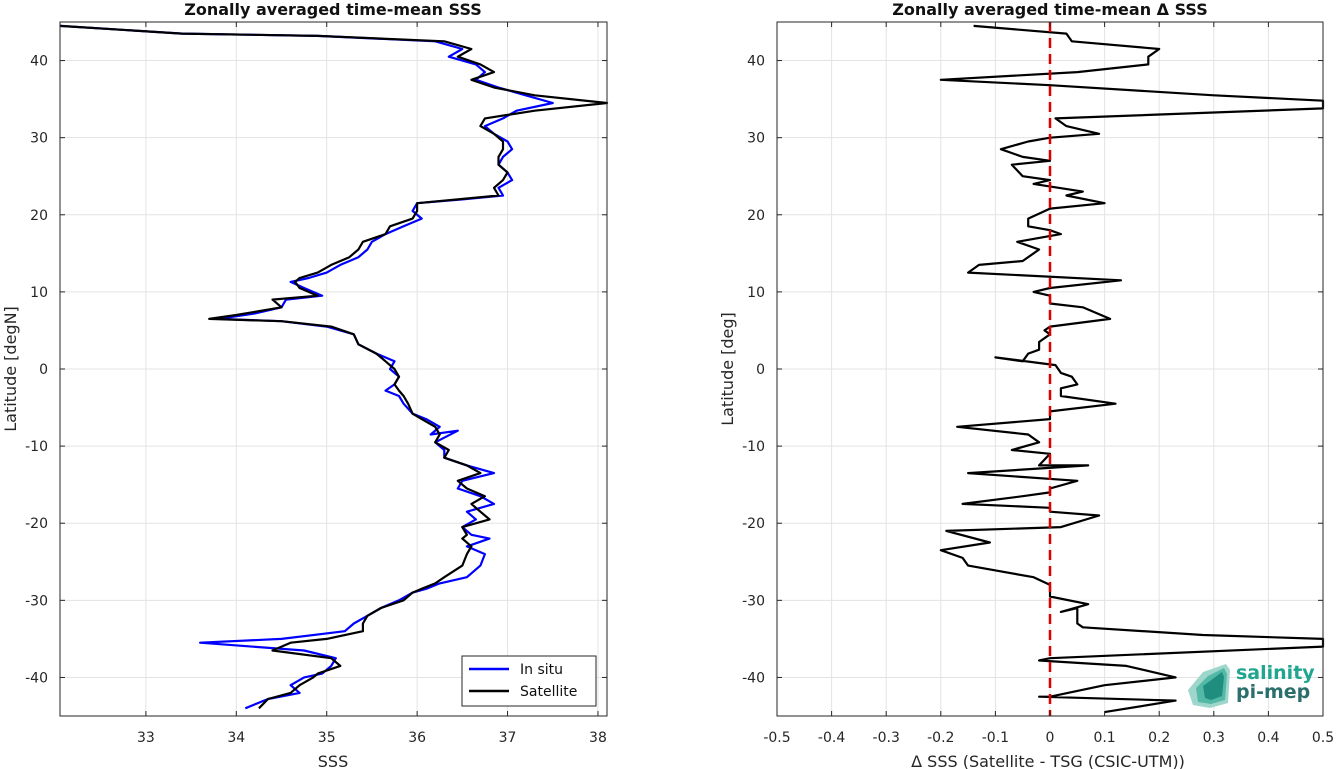  I want to click on legend-in-situ-label: In situ, so click(541, 670).